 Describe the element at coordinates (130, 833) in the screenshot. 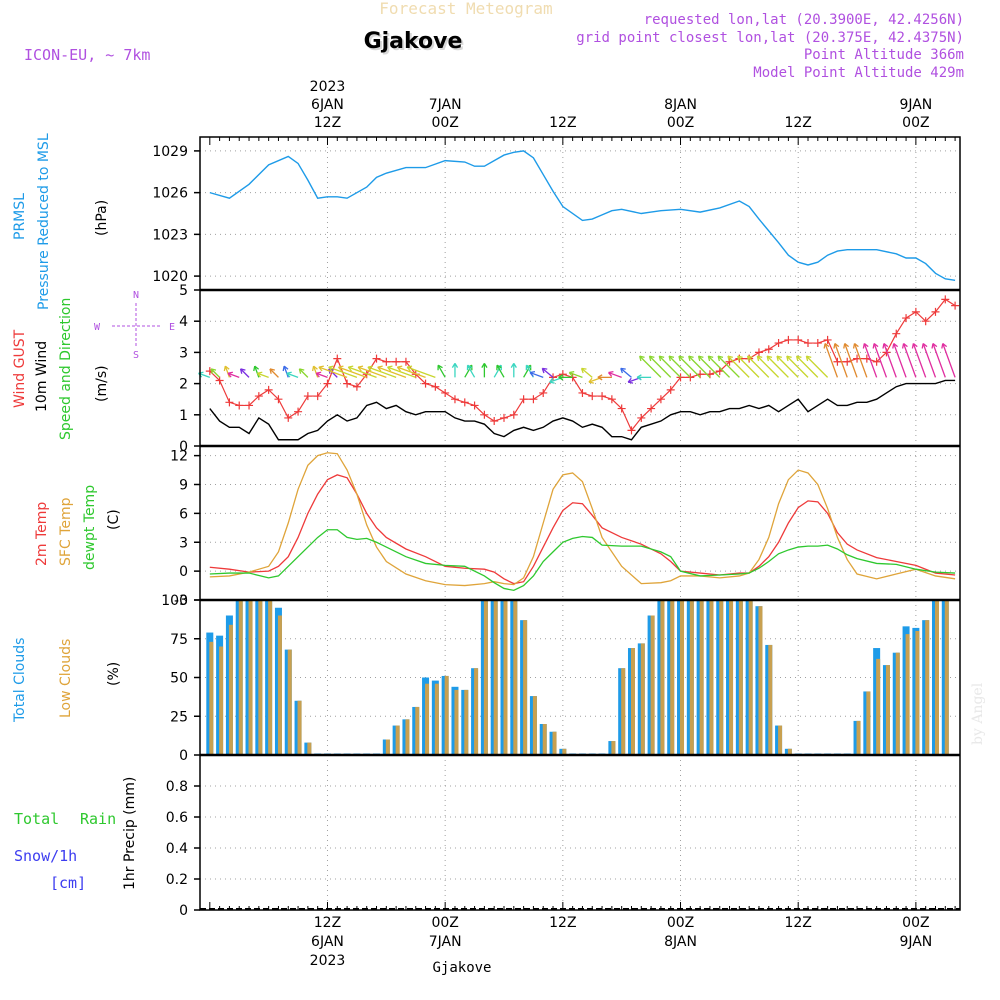

I see `label-precip-mm: 1hr Precip (mm)` at that location.